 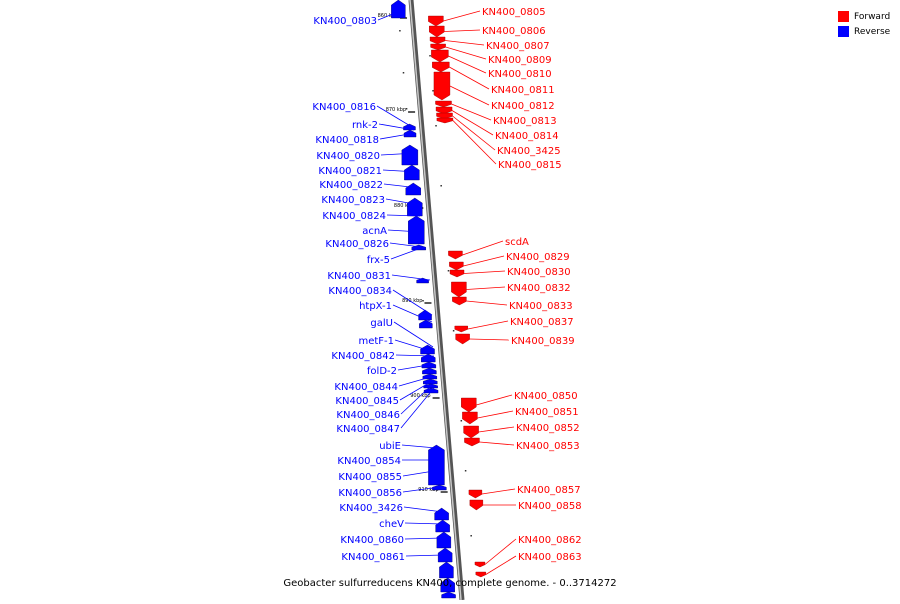 I want to click on forward-gene-label: KN400_0832, so click(x=539, y=288).